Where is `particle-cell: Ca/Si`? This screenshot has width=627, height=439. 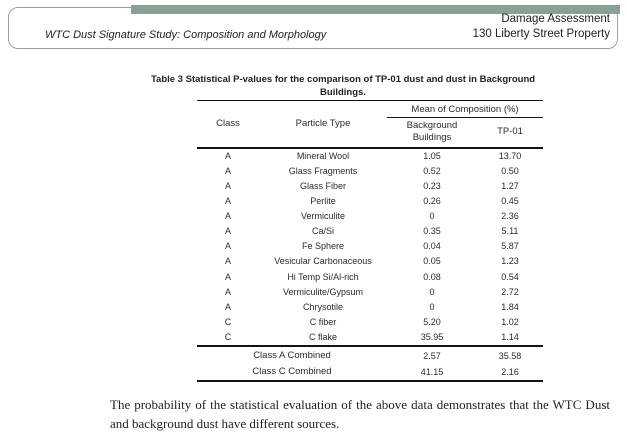 particle-cell: Ca/Si is located at coordinates (322, 231).